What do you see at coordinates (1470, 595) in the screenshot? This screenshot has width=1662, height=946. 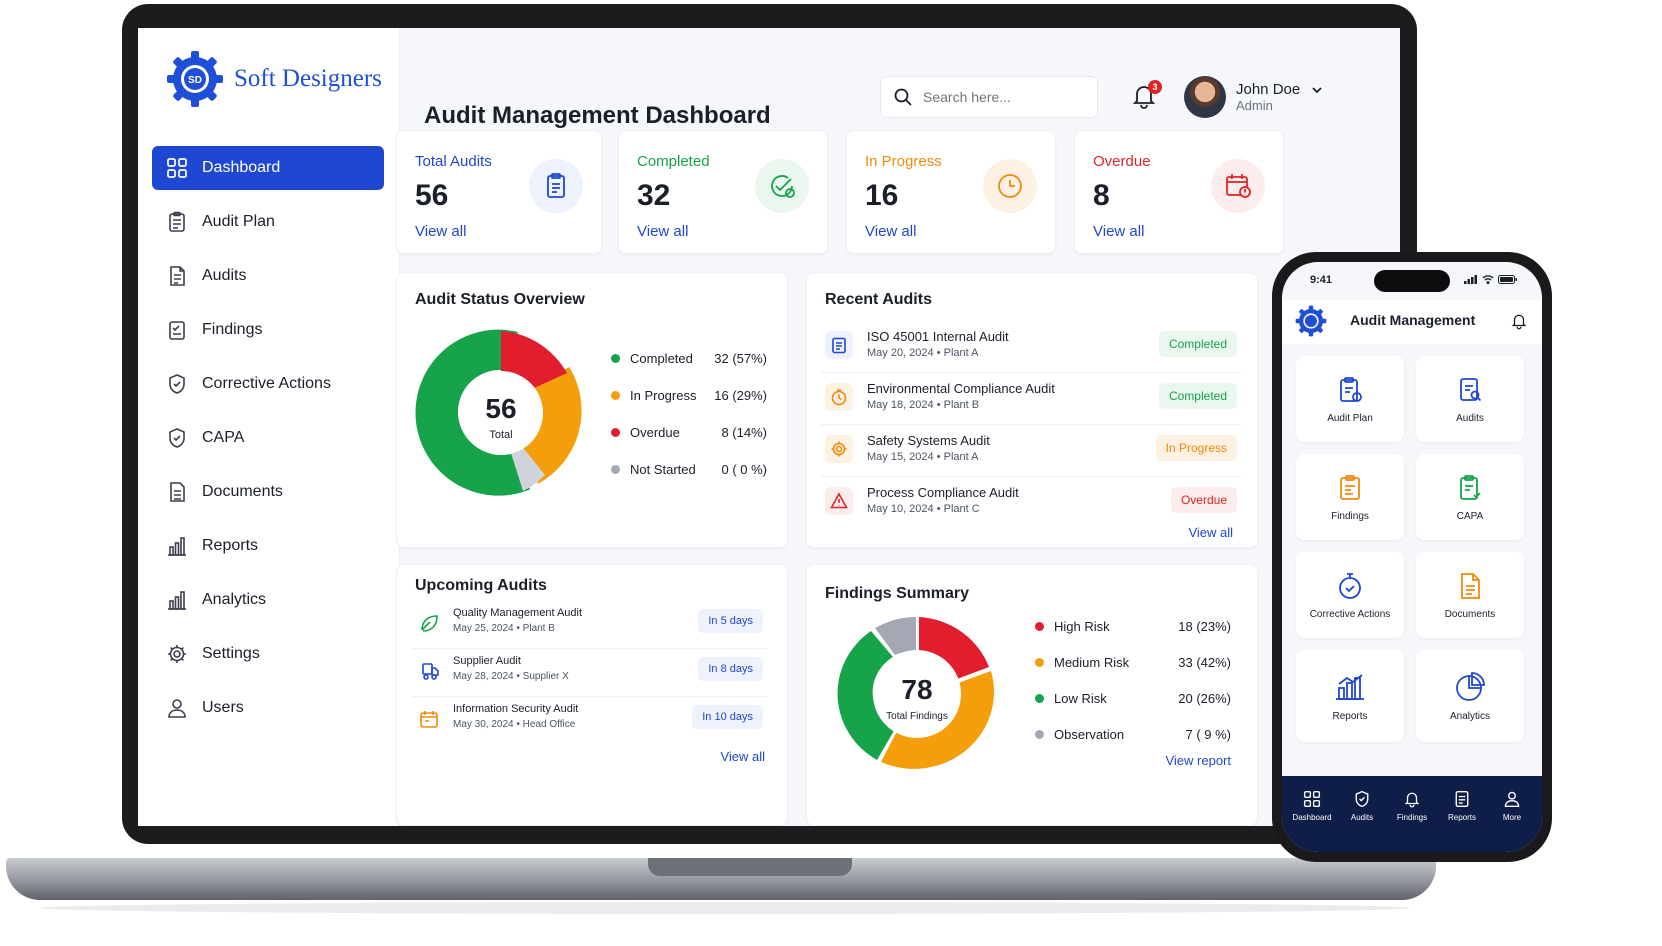 I see `tile-documents: Documents` at bounding box center [1470, 595].